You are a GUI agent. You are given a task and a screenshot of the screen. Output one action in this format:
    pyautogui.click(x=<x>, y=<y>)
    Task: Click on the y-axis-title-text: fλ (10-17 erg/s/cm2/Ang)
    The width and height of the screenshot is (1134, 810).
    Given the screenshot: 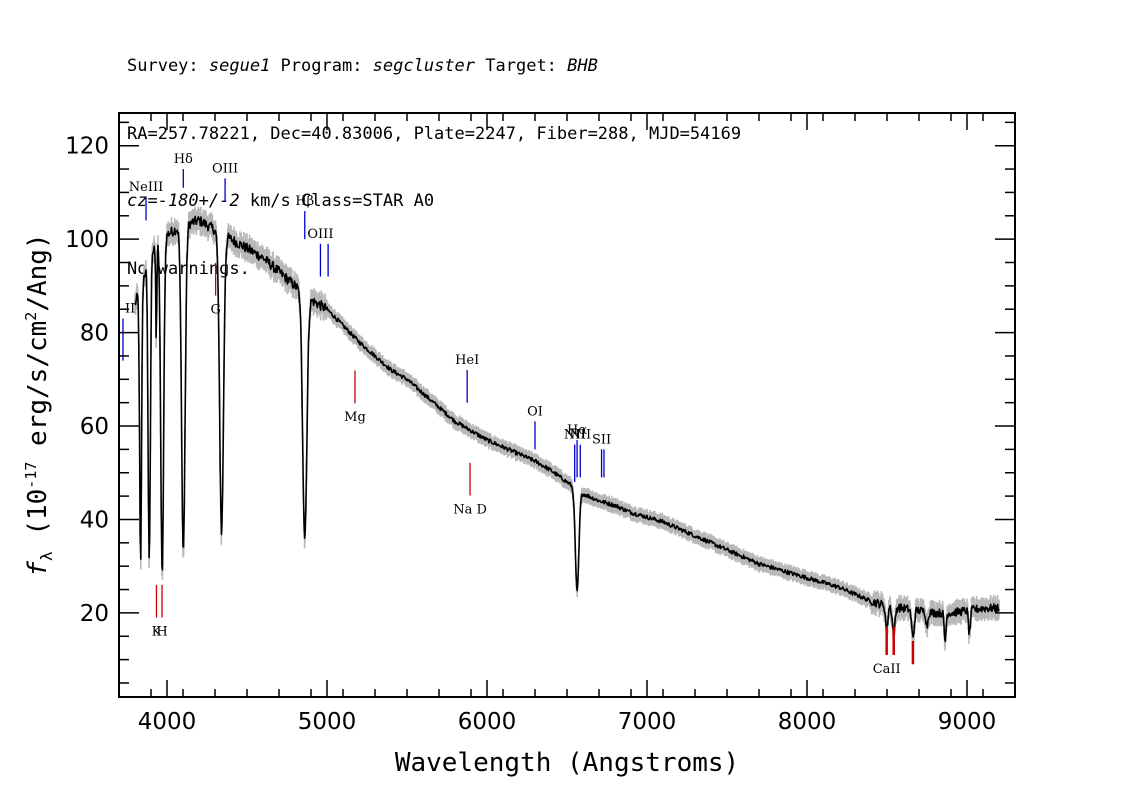 What is the action you would take?
    pyautogui.click(x=39, y=404)
    